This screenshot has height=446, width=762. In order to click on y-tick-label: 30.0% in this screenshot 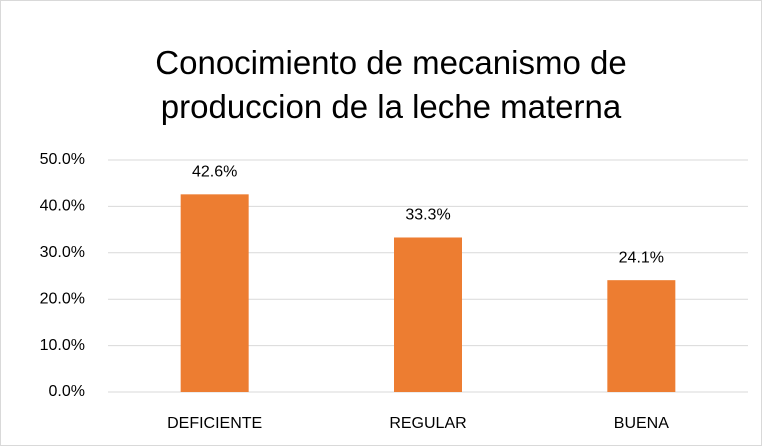, I will do `click(62, 252)`.